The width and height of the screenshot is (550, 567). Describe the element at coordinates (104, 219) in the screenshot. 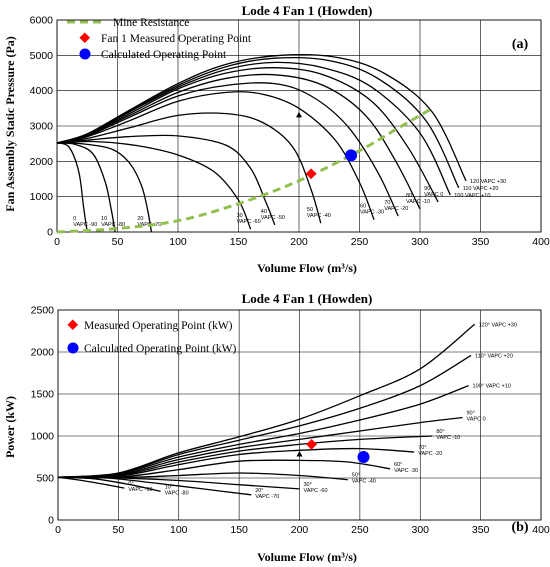

I see `curve-label: 10` at that location.